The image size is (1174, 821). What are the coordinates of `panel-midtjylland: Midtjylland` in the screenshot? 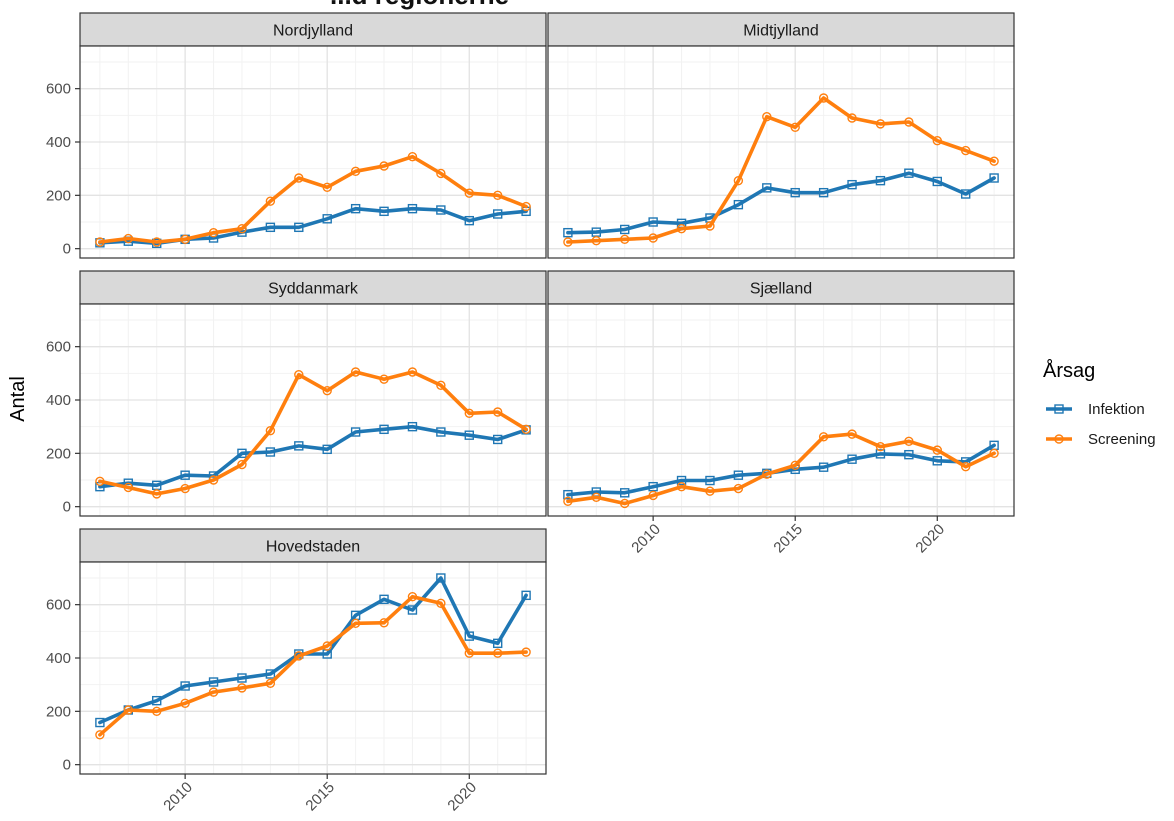 It's located at (781, 135).